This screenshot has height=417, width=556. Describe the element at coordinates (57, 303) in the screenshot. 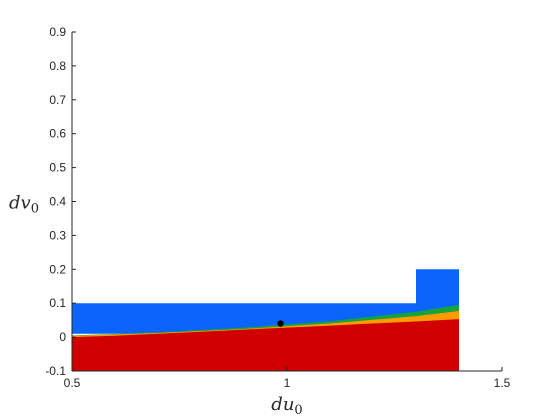

I see `y-tick-label: 0.1` at that location.